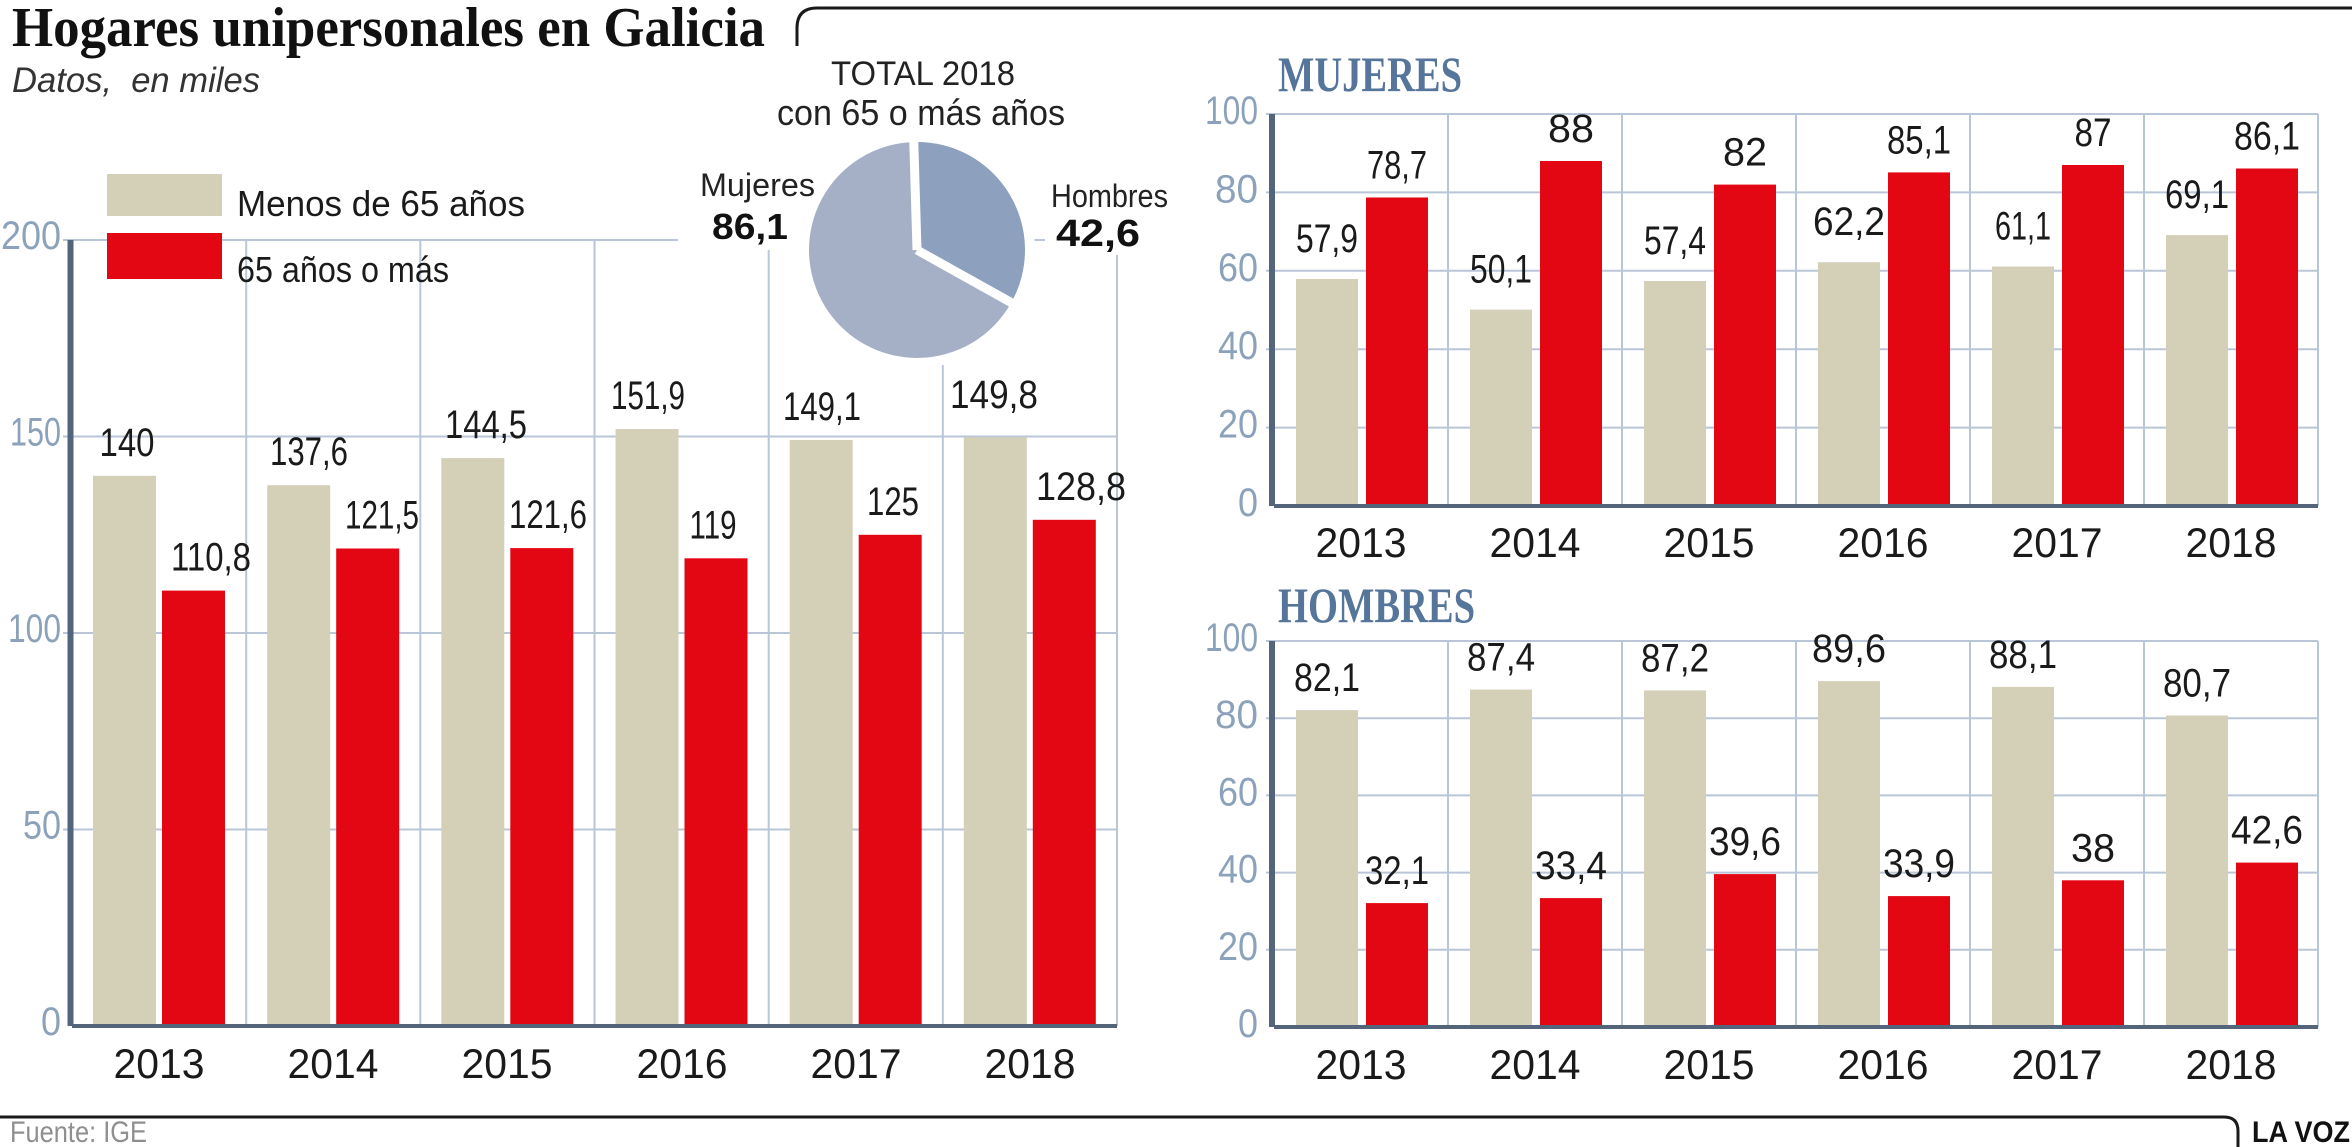 This screenshot has height=1147, width=2352. Describe the element at coordinates (2093, 848) in the screenshot. I see `svg-text: 38` at that location.